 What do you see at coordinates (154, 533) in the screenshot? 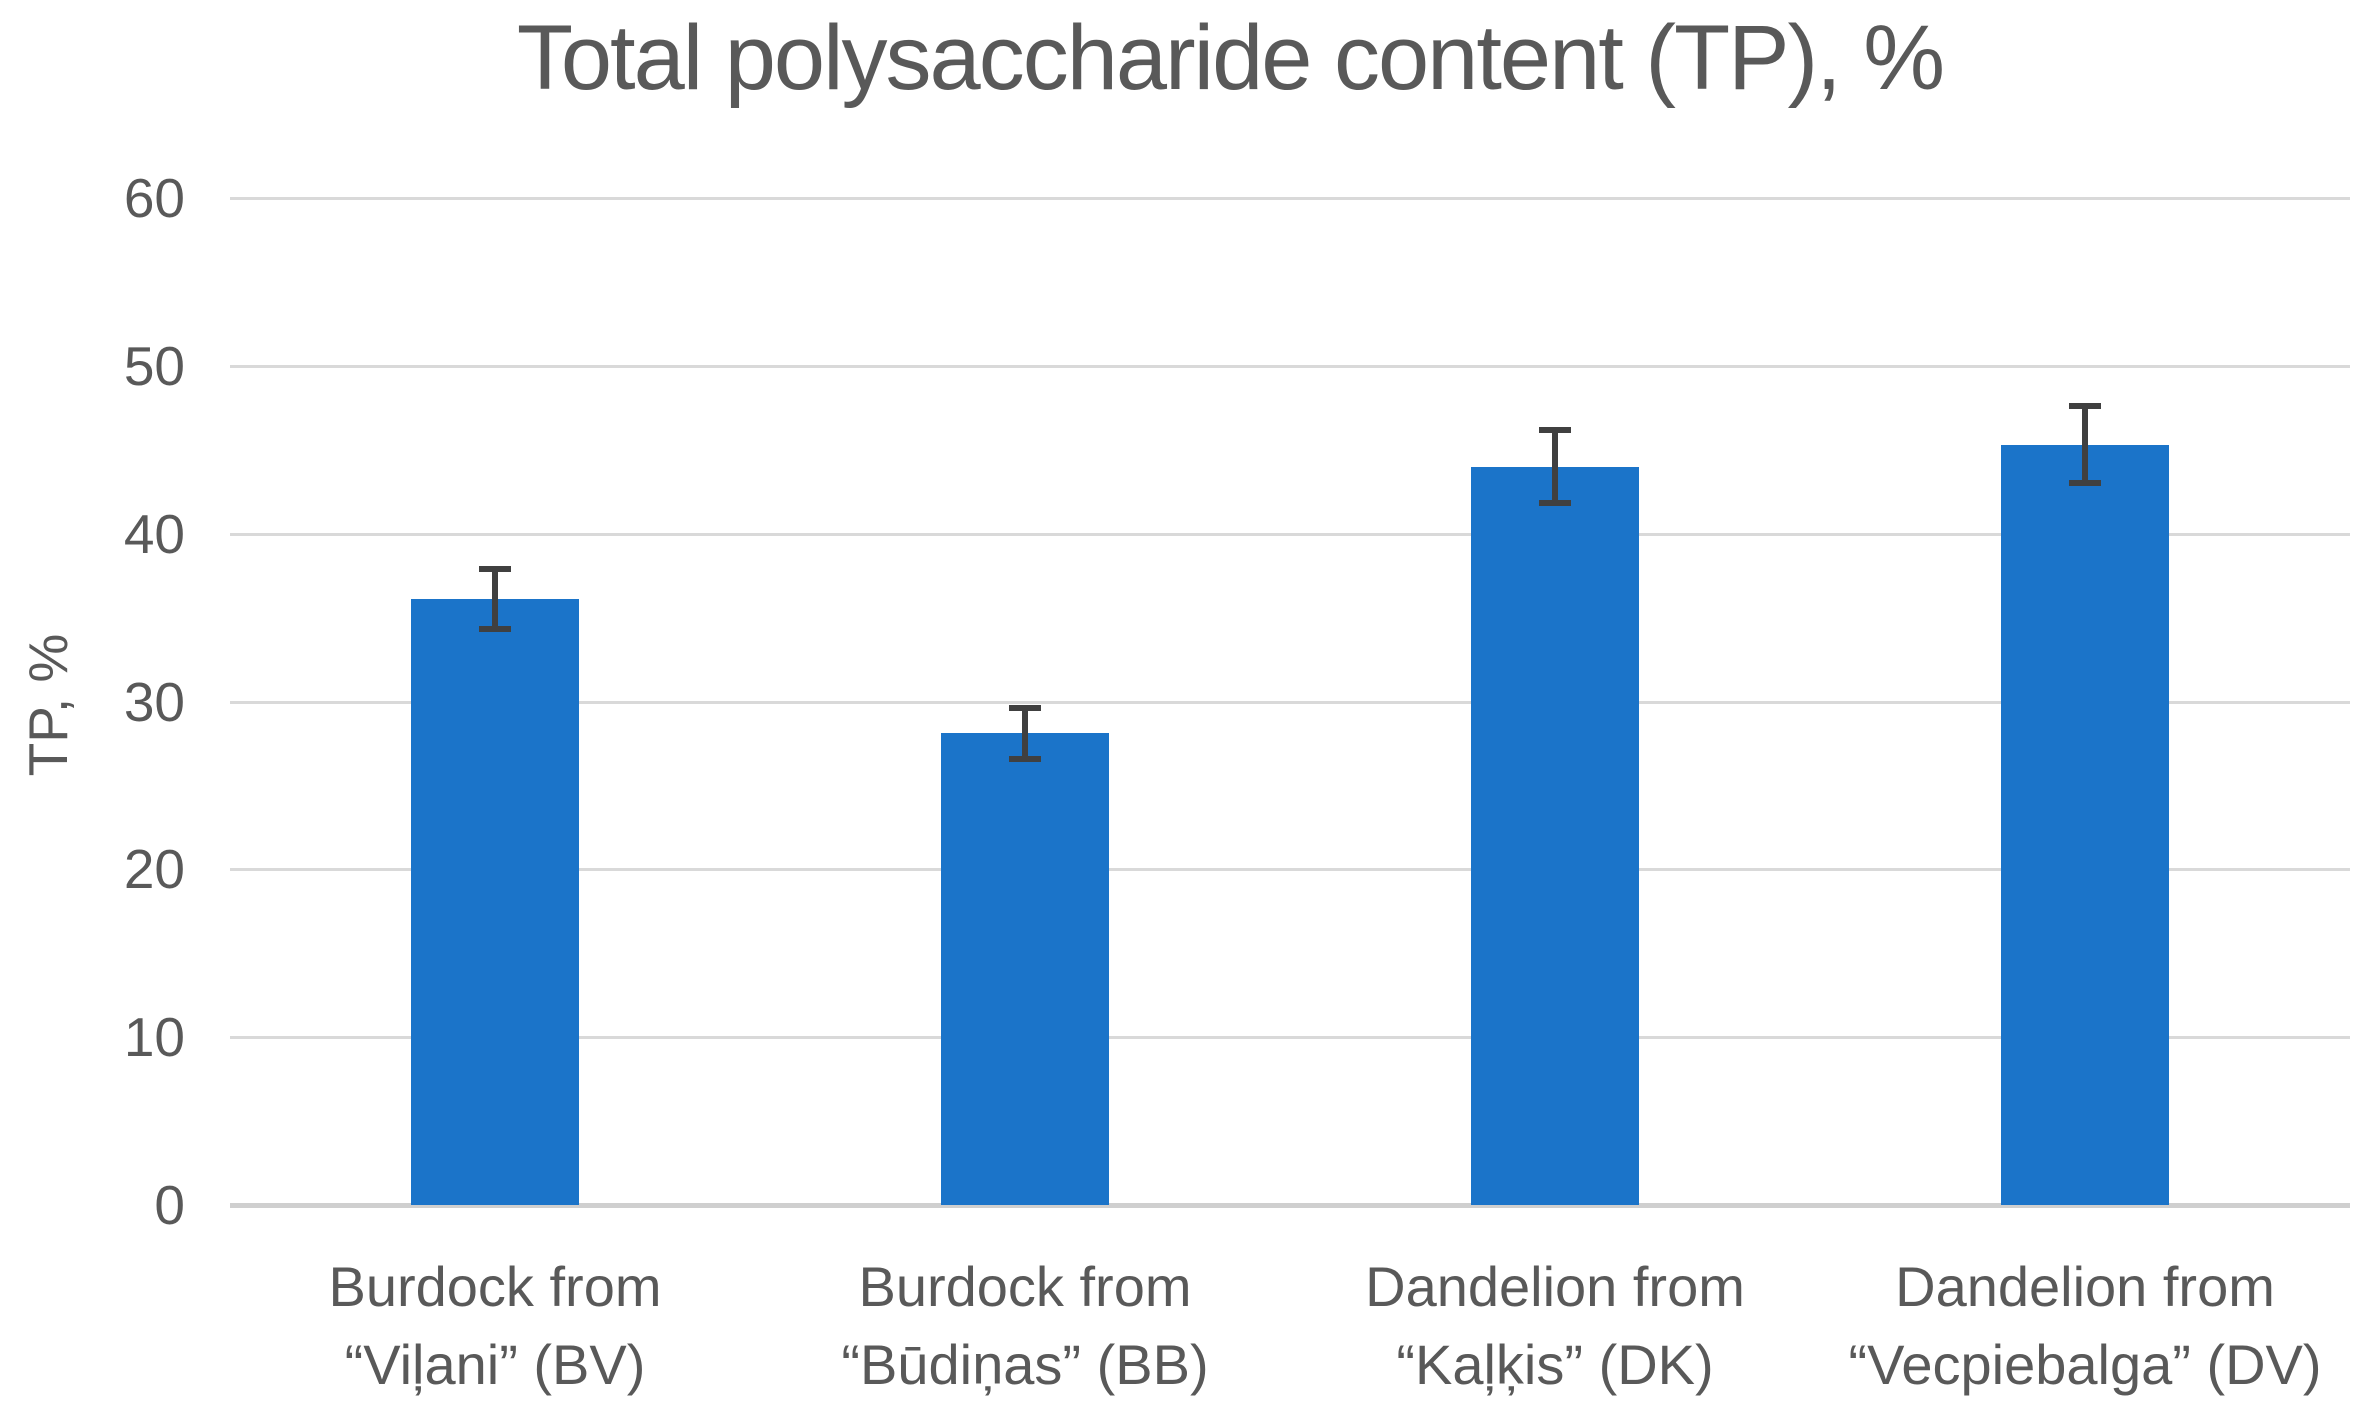
I see `y-tick-label: 40` at bounding box center [154, 533].